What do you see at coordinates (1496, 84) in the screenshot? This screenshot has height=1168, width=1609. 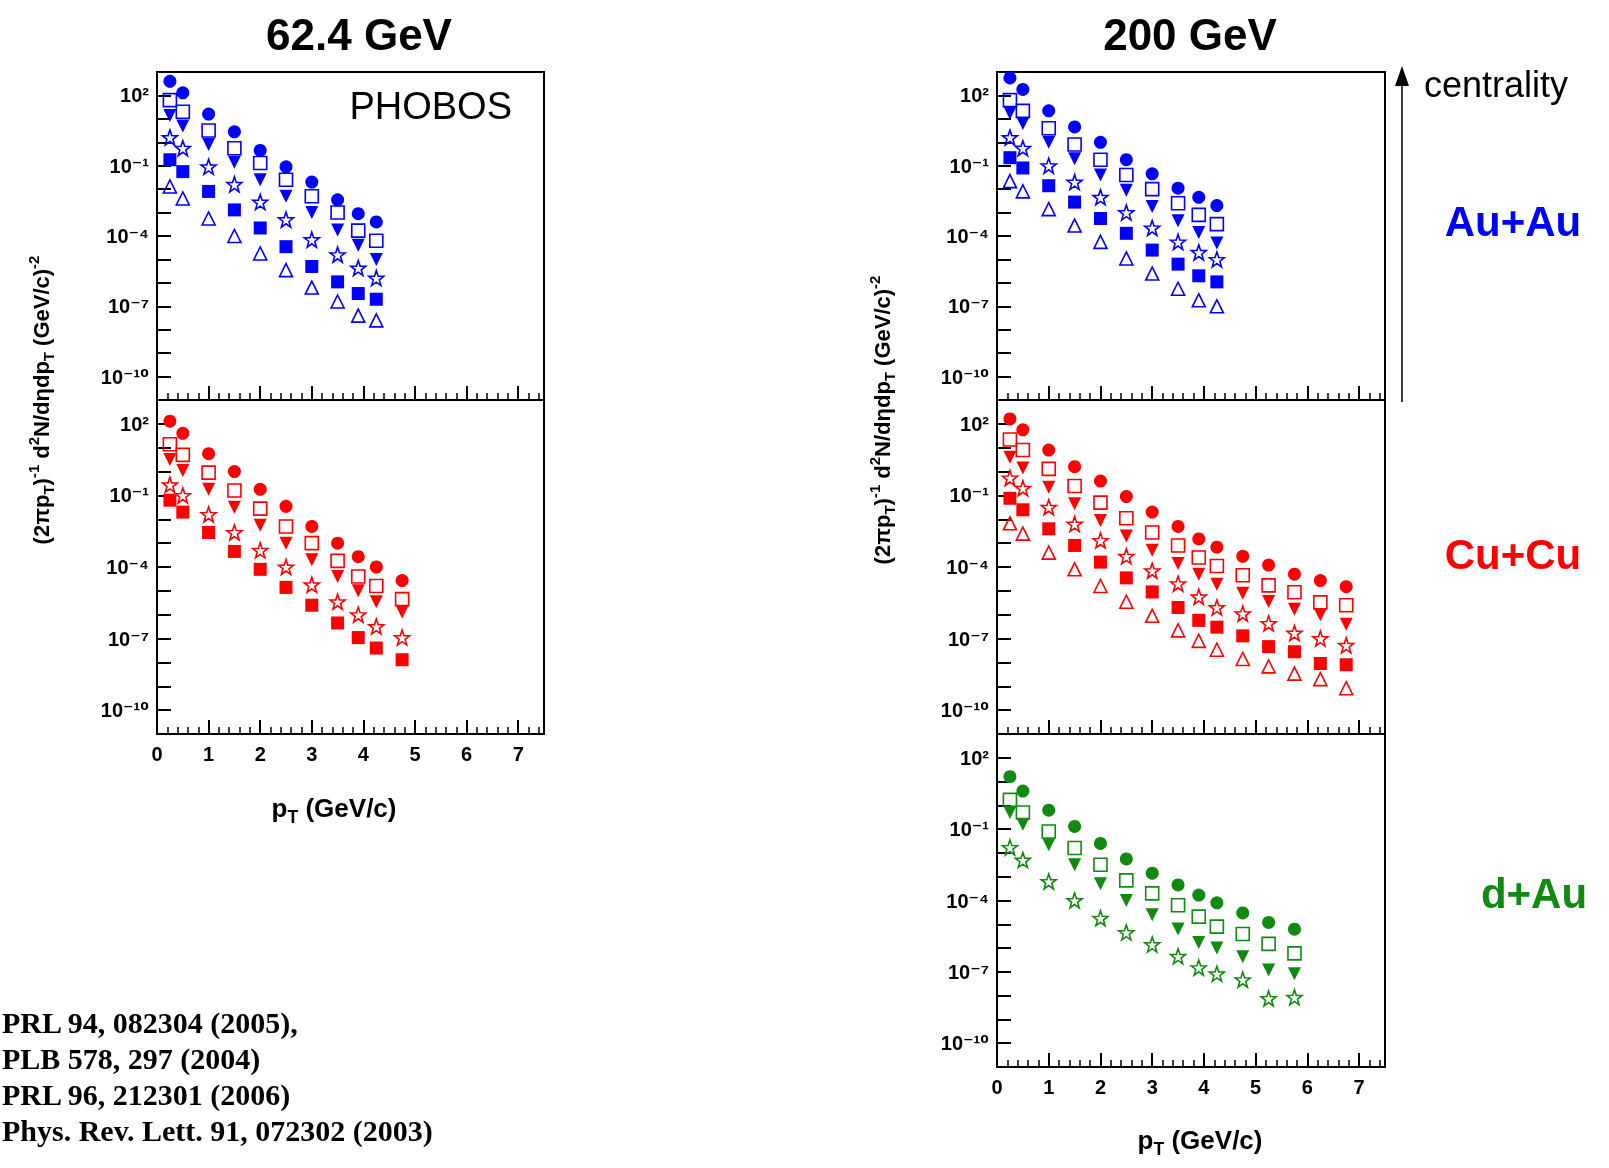 I see `text: centrality` at bounding box center [1496, 84].